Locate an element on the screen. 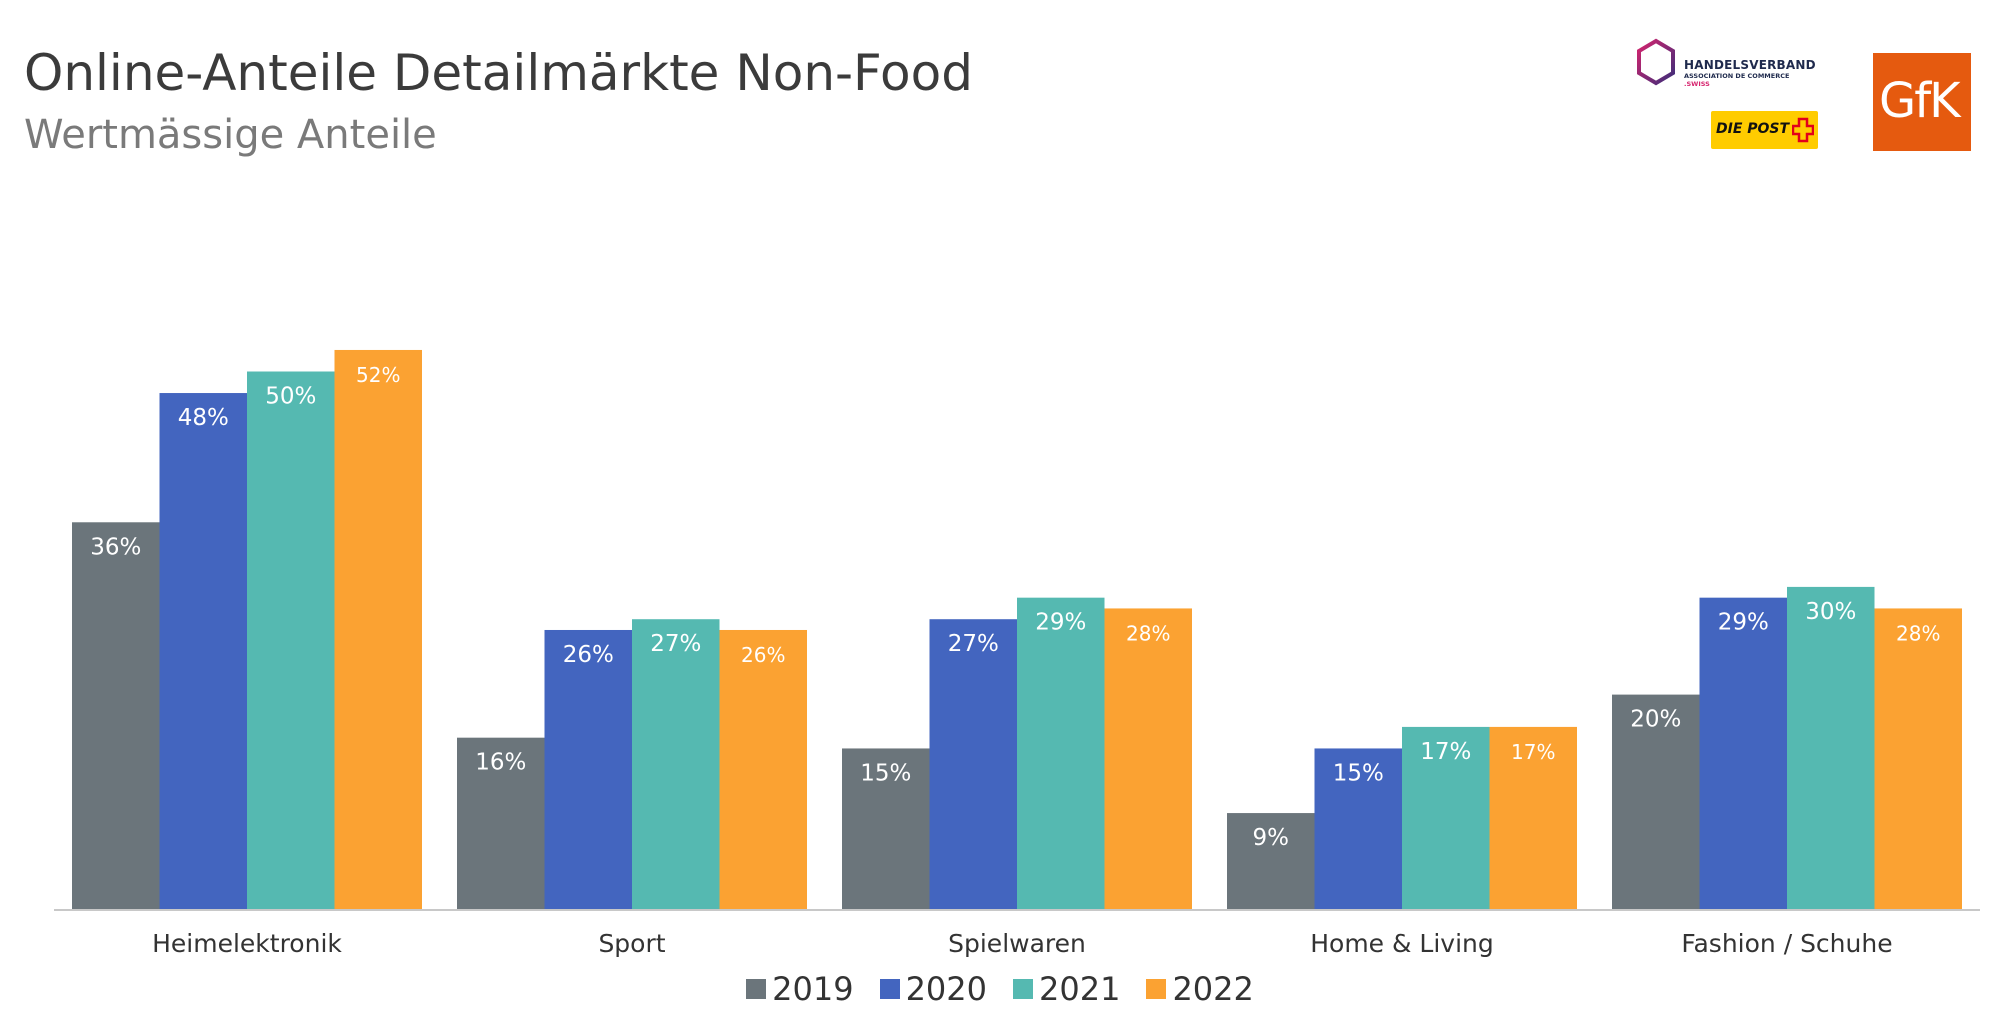  die-post-text: DIE POST is located at coordinates (1753, 129).